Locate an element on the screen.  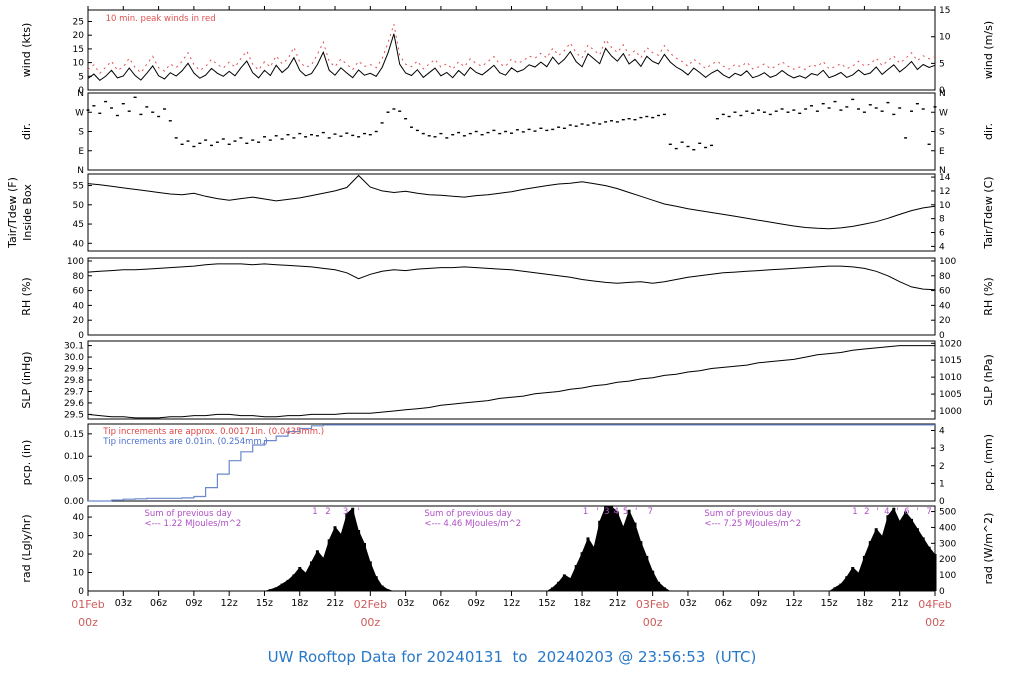
svg-text: 1000 is located at coordinates (950, 412).